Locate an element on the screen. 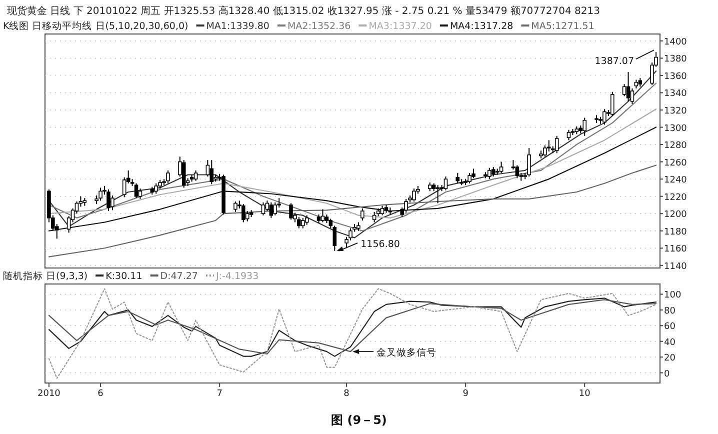 This screenshot has width=718, height=434. x-tick-label: 8 is located at coordinates (347, 394).